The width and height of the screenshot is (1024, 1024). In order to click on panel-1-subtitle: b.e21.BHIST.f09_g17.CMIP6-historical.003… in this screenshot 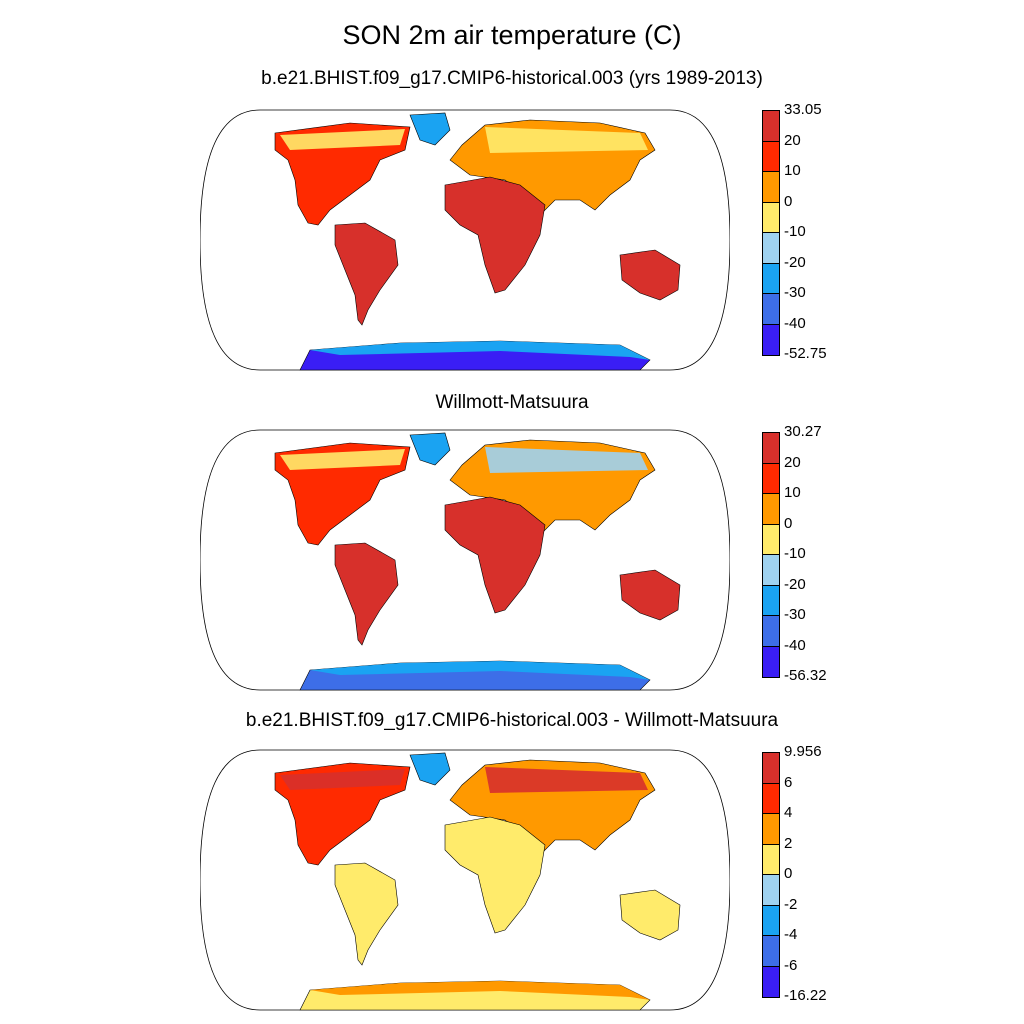, I will do `click(512, 78)`.